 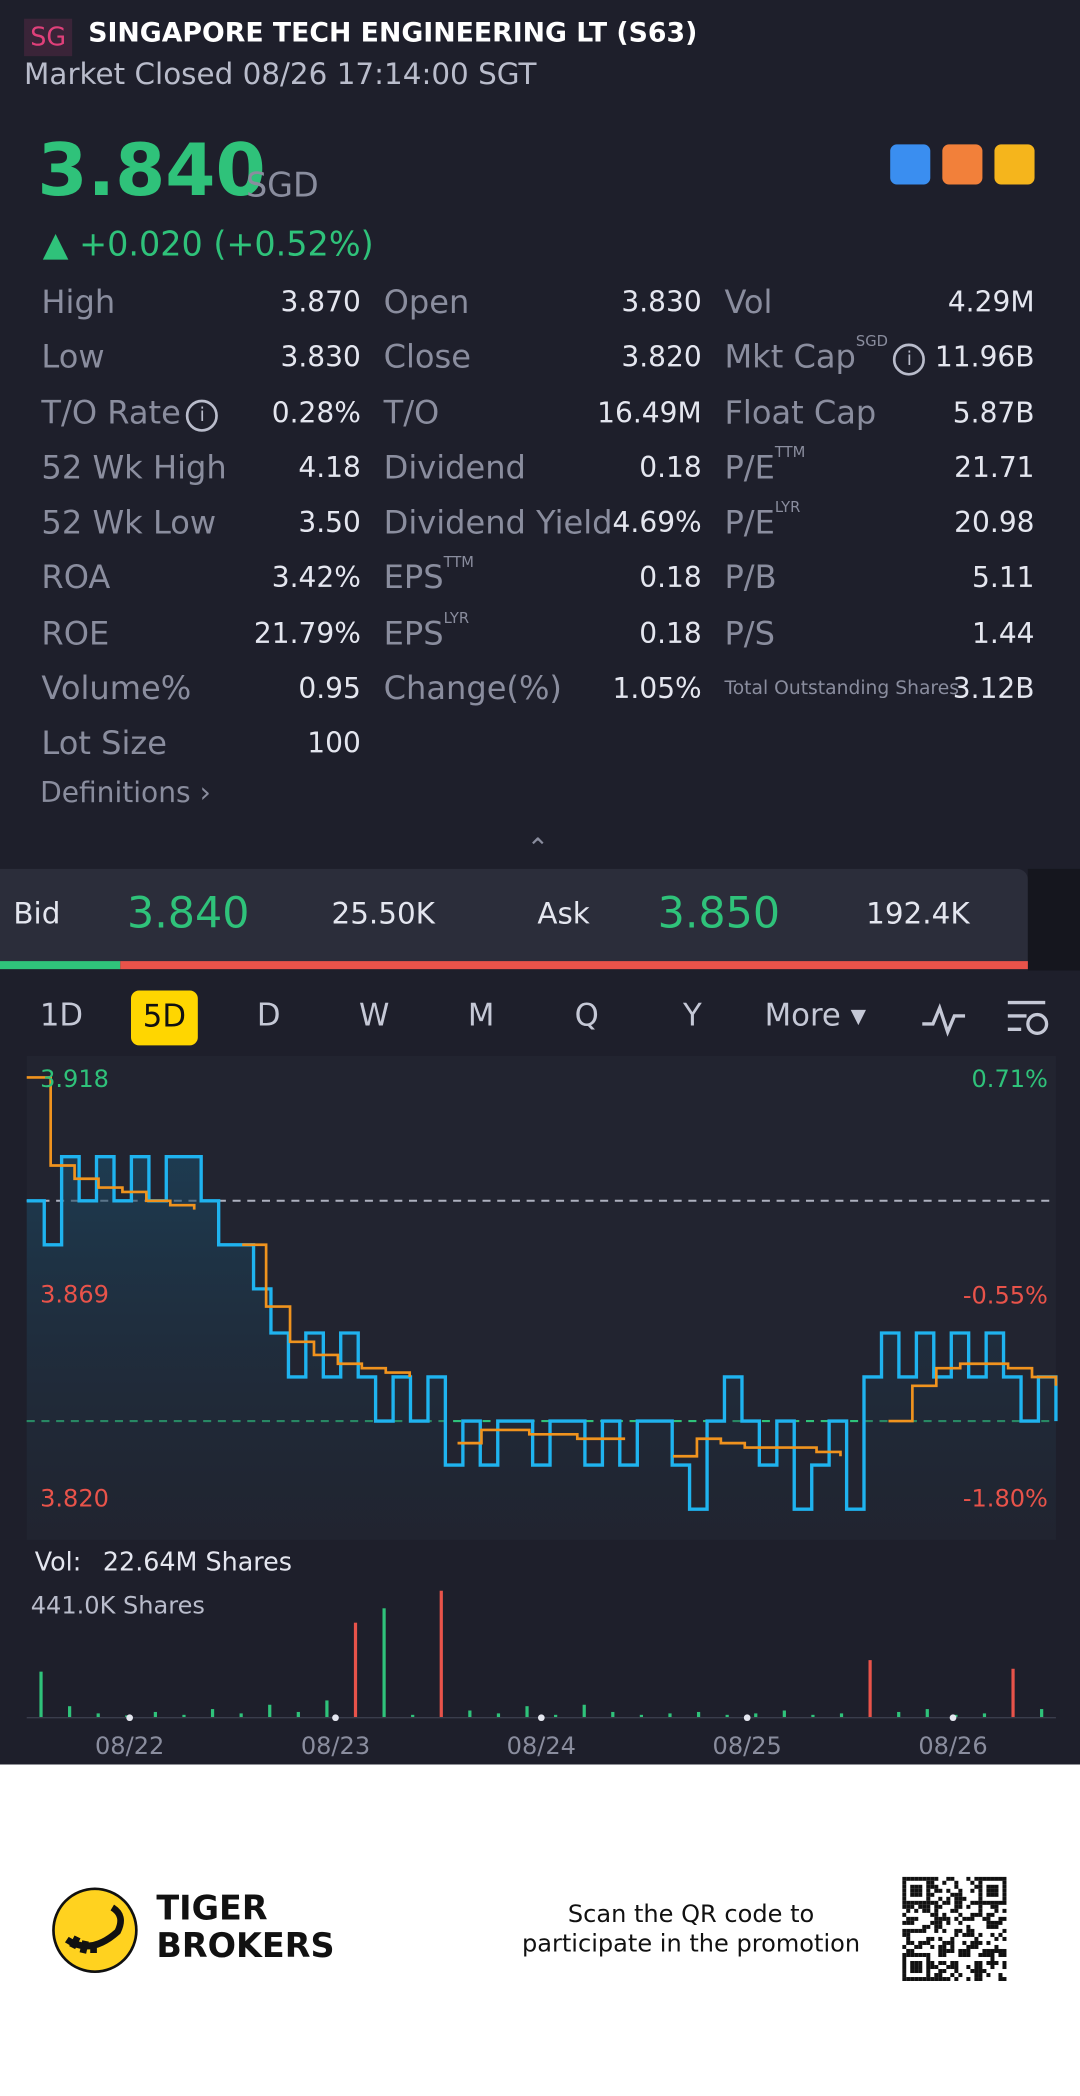 I want to click on ask-size: 192.4K, so click(x=918, y=915).